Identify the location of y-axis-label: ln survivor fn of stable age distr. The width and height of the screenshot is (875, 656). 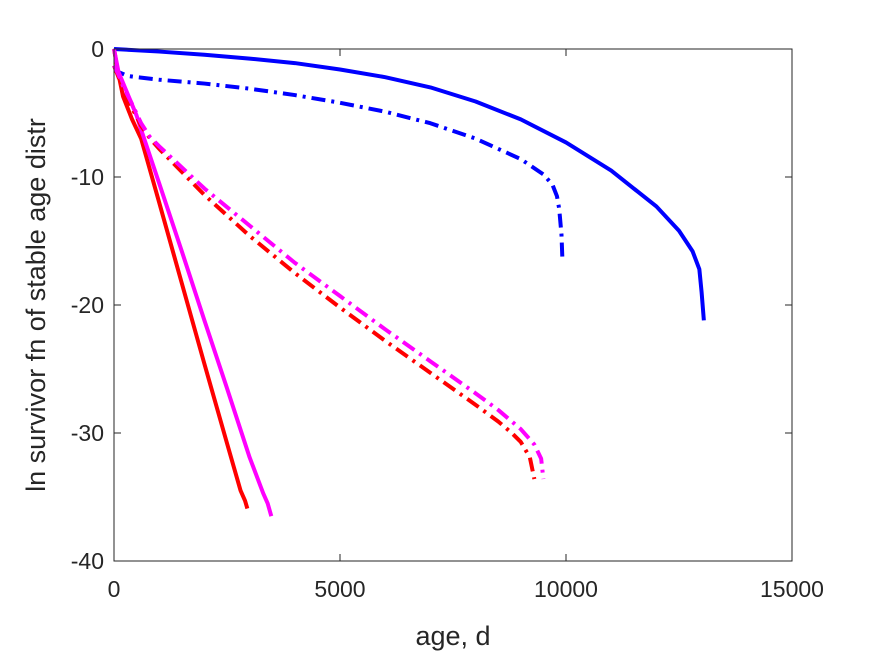
(36, 305).